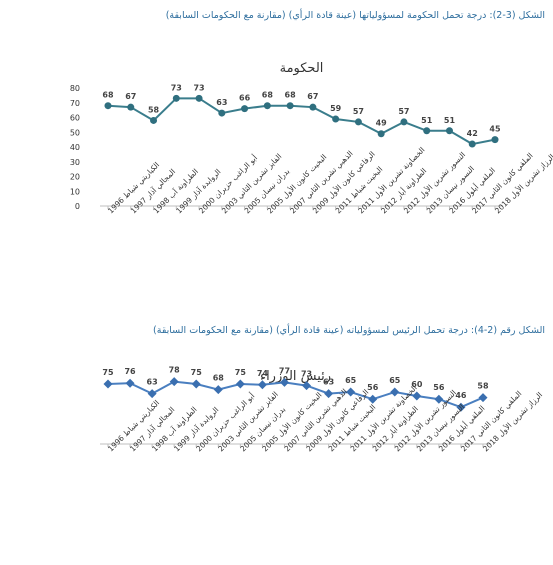 This screenshot has height=565, width=553. Describe the element at coordinates (495, 129) in the screenshot. I see `data-label: 45` at that location.